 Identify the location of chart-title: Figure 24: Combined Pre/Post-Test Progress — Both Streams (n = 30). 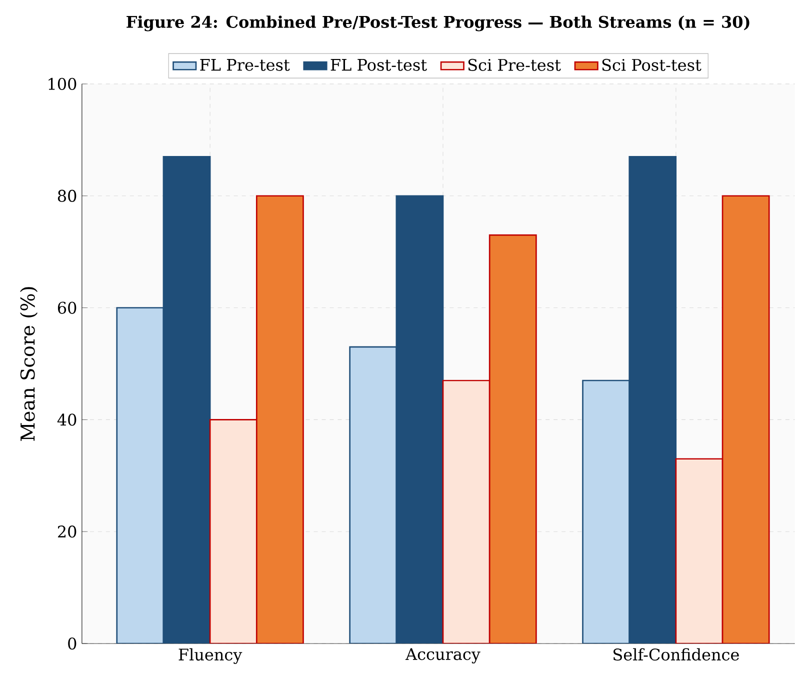
(438, 23).